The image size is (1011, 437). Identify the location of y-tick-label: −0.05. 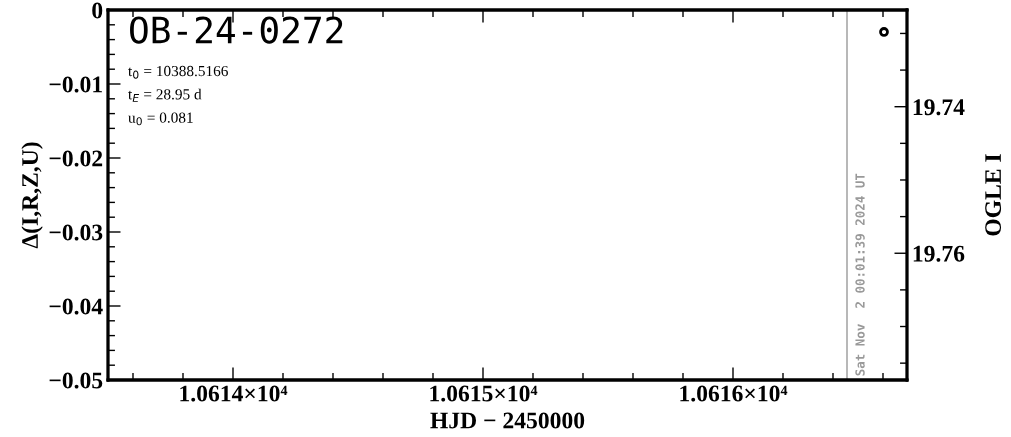
(76, 380).